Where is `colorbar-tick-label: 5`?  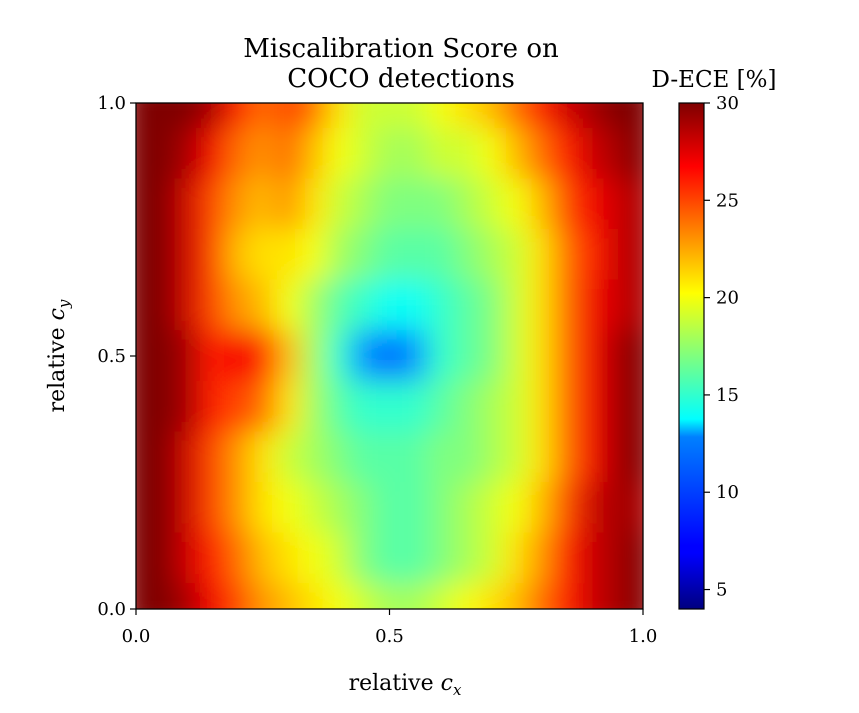
colorbar-tick-label: 5 is located at coordinates (721, 590).